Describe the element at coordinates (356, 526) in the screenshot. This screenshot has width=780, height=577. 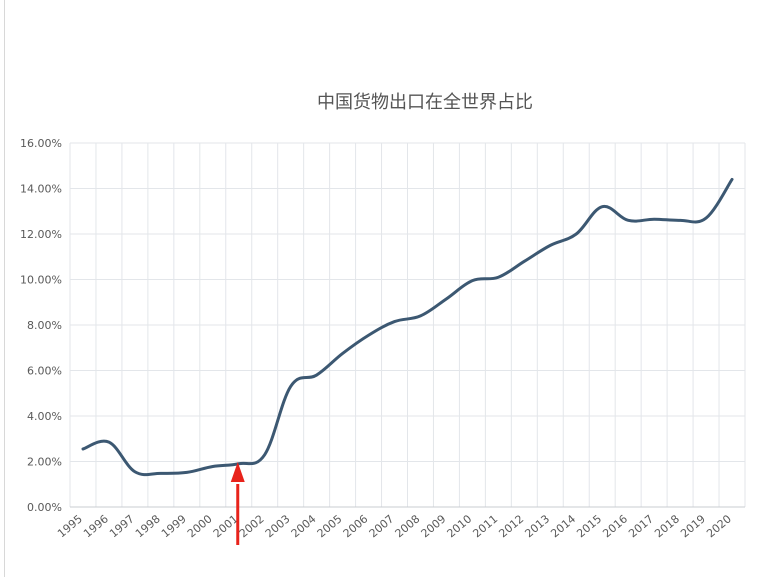
I see `x-tick-label: 2006` at that location.